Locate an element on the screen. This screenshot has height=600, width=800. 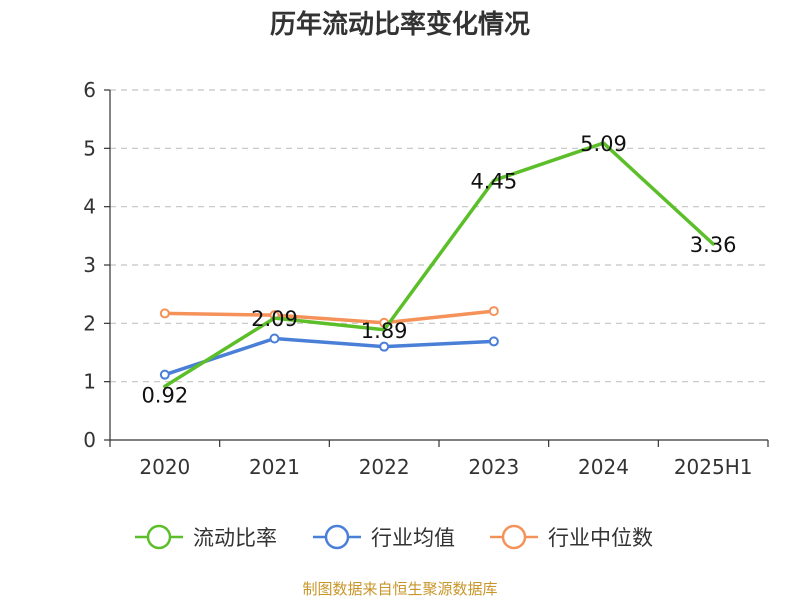
data-label: 1.89 is located at coordinates (384, 331).